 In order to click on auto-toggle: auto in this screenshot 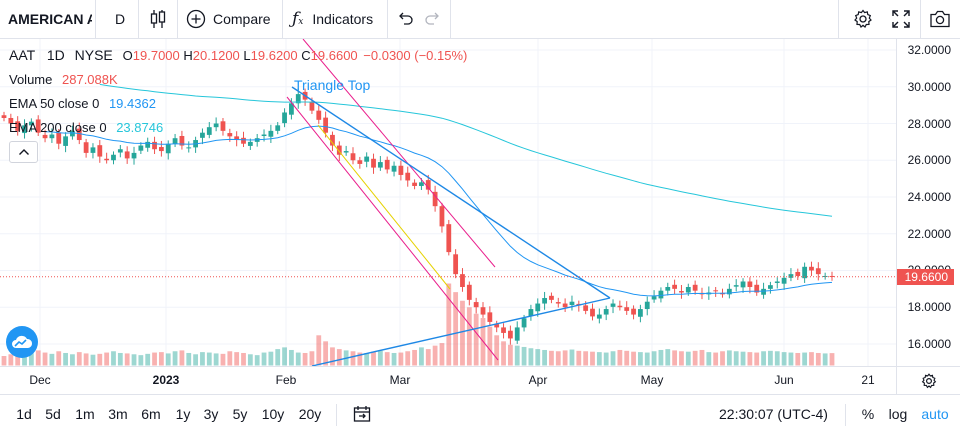, I will do `click(935, 414)`.